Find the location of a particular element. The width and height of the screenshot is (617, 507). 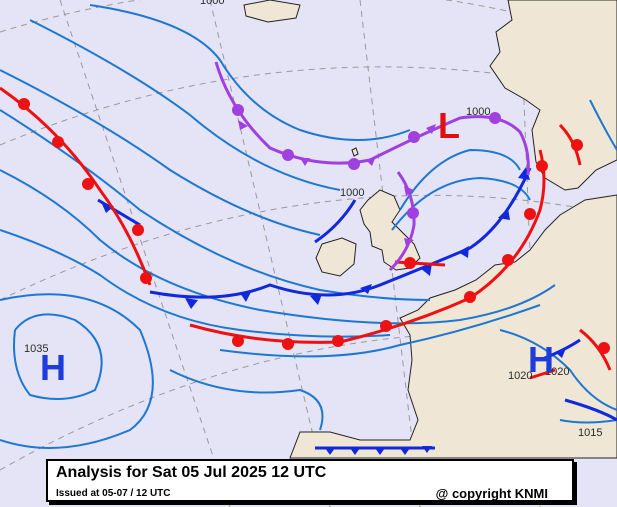

map-title: Analysis for Sat 05 Jul 2025 12 UTC is located at coordinates (191, 472).